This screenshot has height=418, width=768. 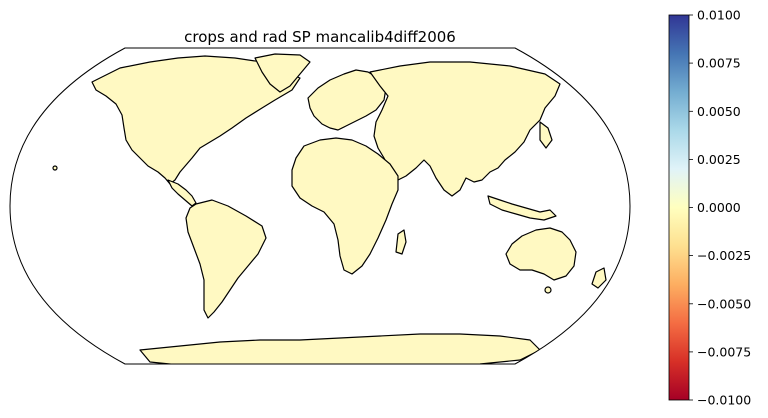 I want to click on colorbar-tick-label: 0.0075, so click(x=719, y=63).